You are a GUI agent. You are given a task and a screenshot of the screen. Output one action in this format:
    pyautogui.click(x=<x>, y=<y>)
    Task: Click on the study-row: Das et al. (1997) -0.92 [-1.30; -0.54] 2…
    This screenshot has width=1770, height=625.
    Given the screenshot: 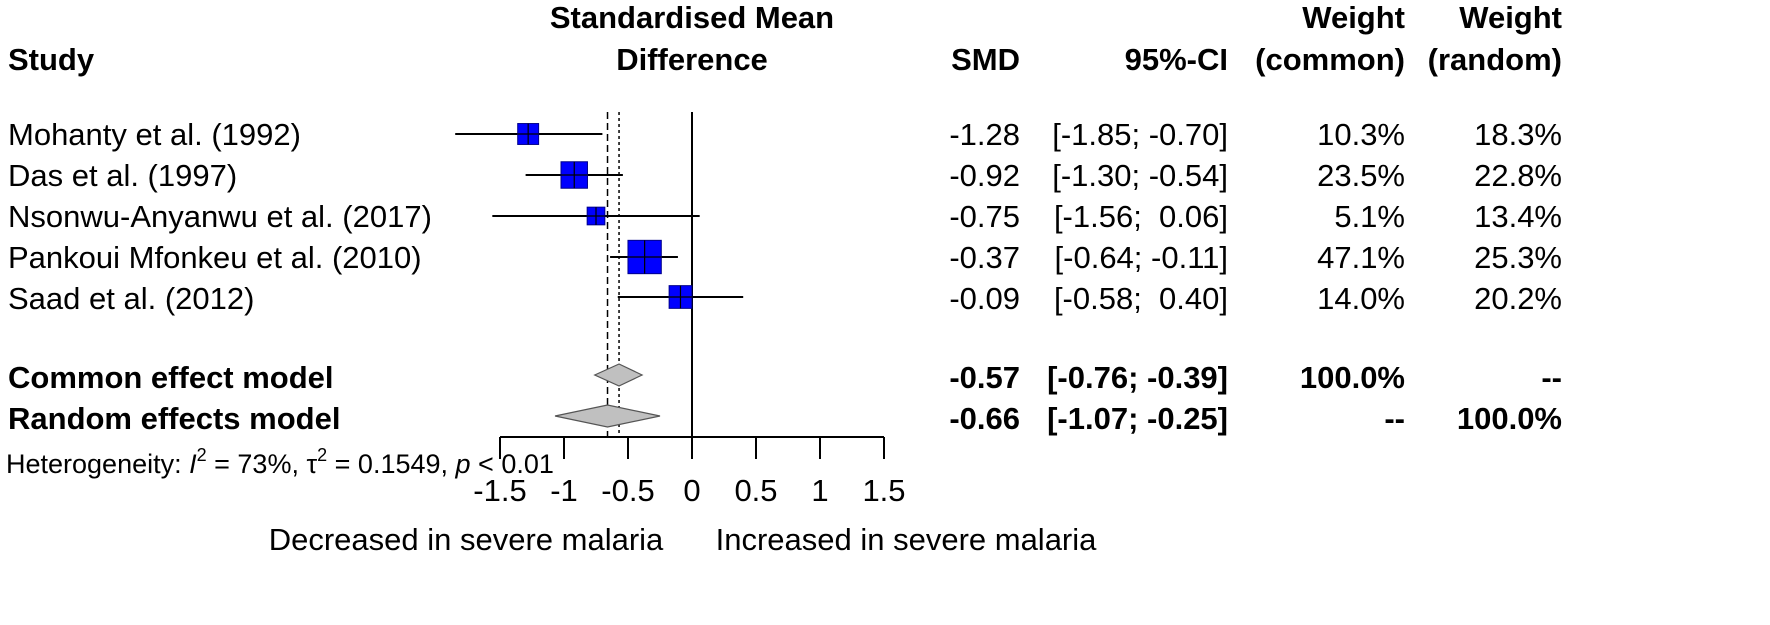 What is the action you would take?
    pyautogui.click(x=785, y=175)
    